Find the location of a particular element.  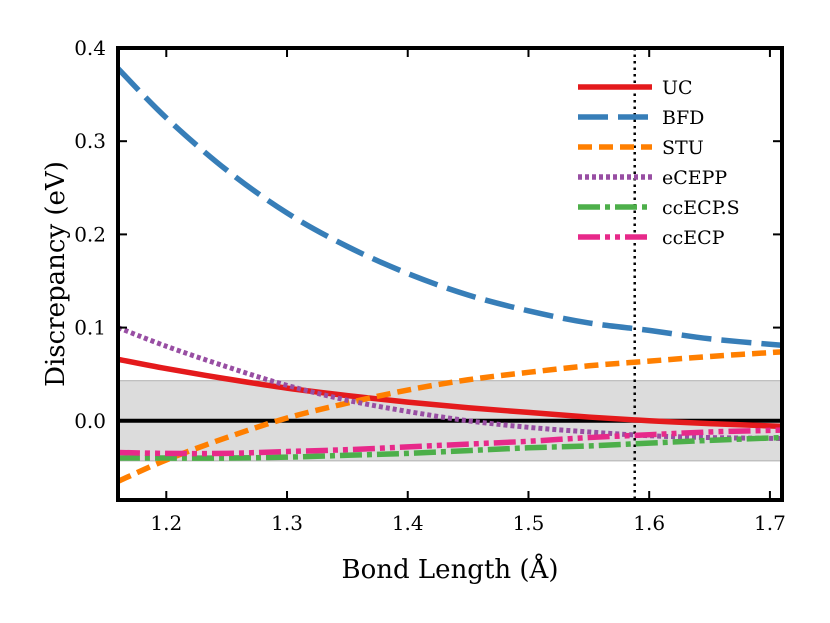

legend-label-uc: UC is located at coordinates (677, 88).